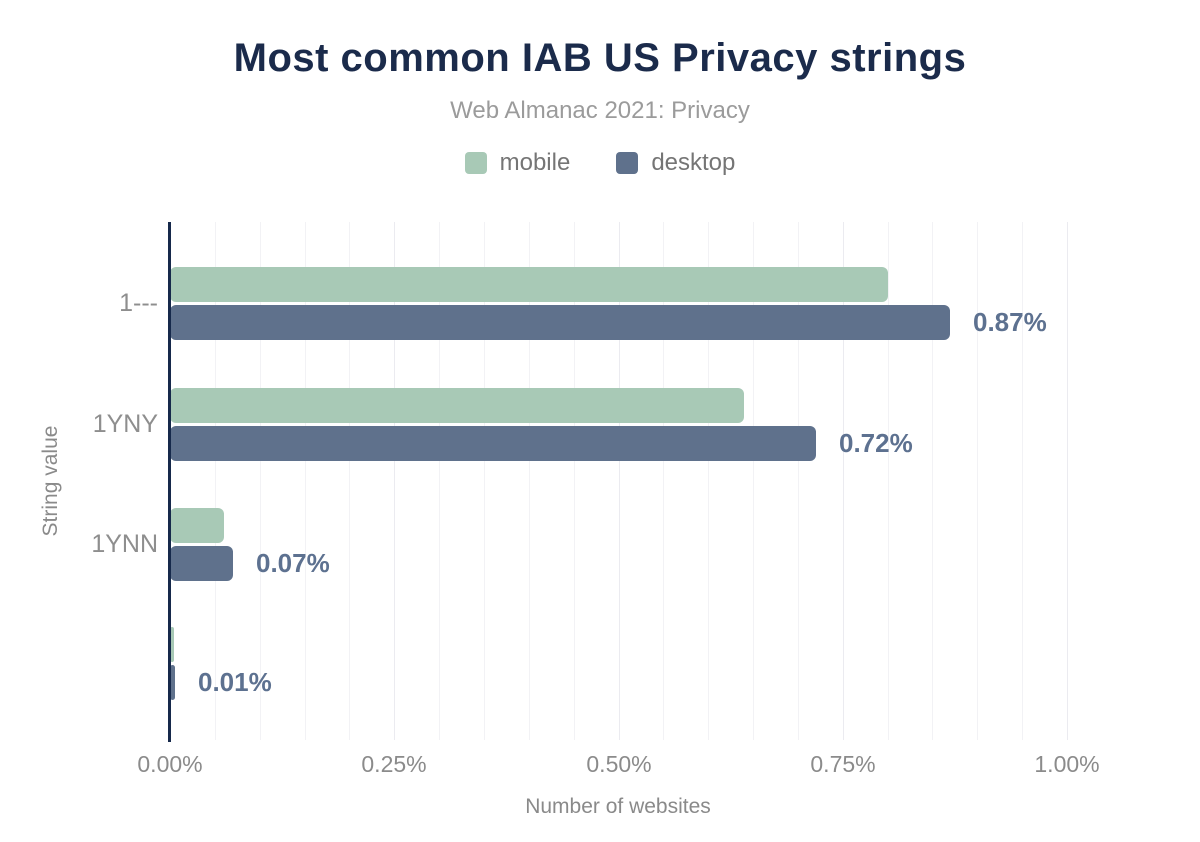 The width and height of the screenshot is (1200, 842). I want to click on x-tick-label: 0.00%, so click(170, 764).